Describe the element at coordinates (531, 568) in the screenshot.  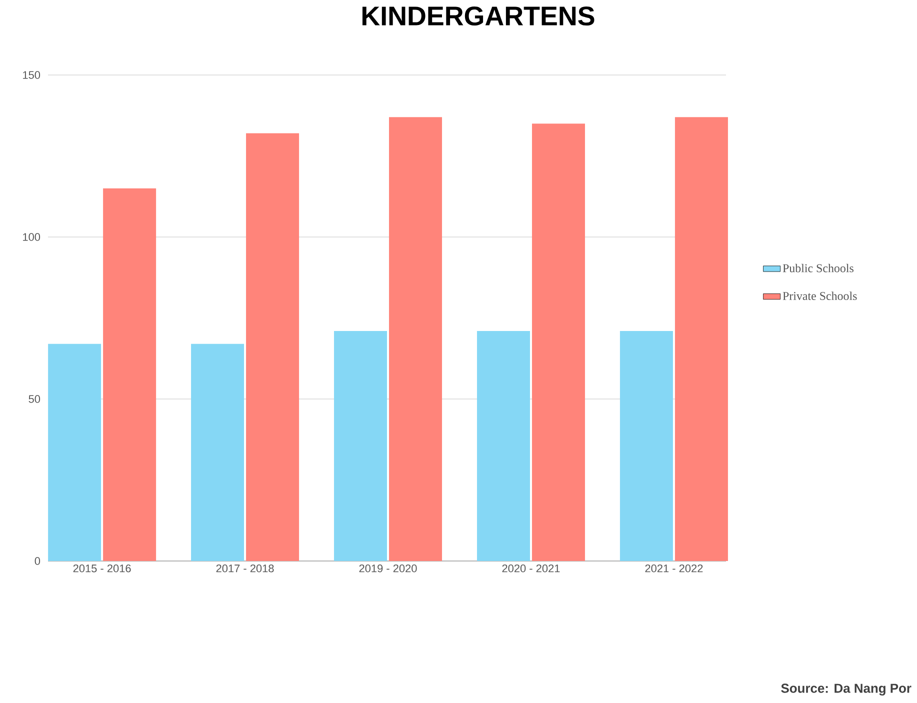
I see `x-tick-label: 2020 - 2021` at that location.